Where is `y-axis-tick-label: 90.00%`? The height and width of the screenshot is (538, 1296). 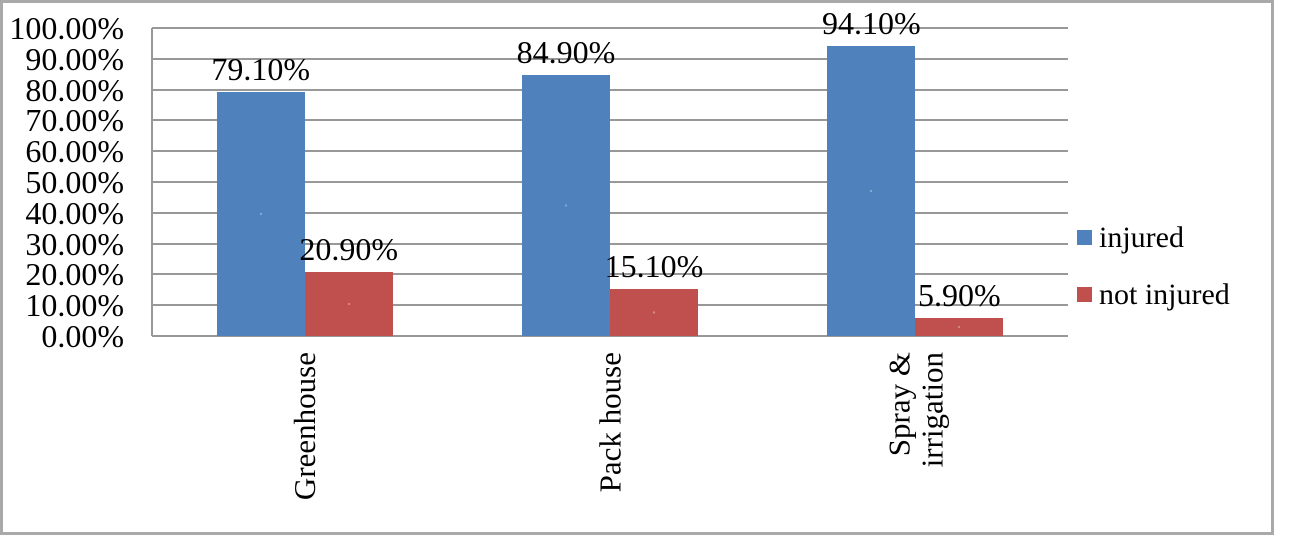
y-axis-tick-label: 90.00% is located at coordinates (74, 58).